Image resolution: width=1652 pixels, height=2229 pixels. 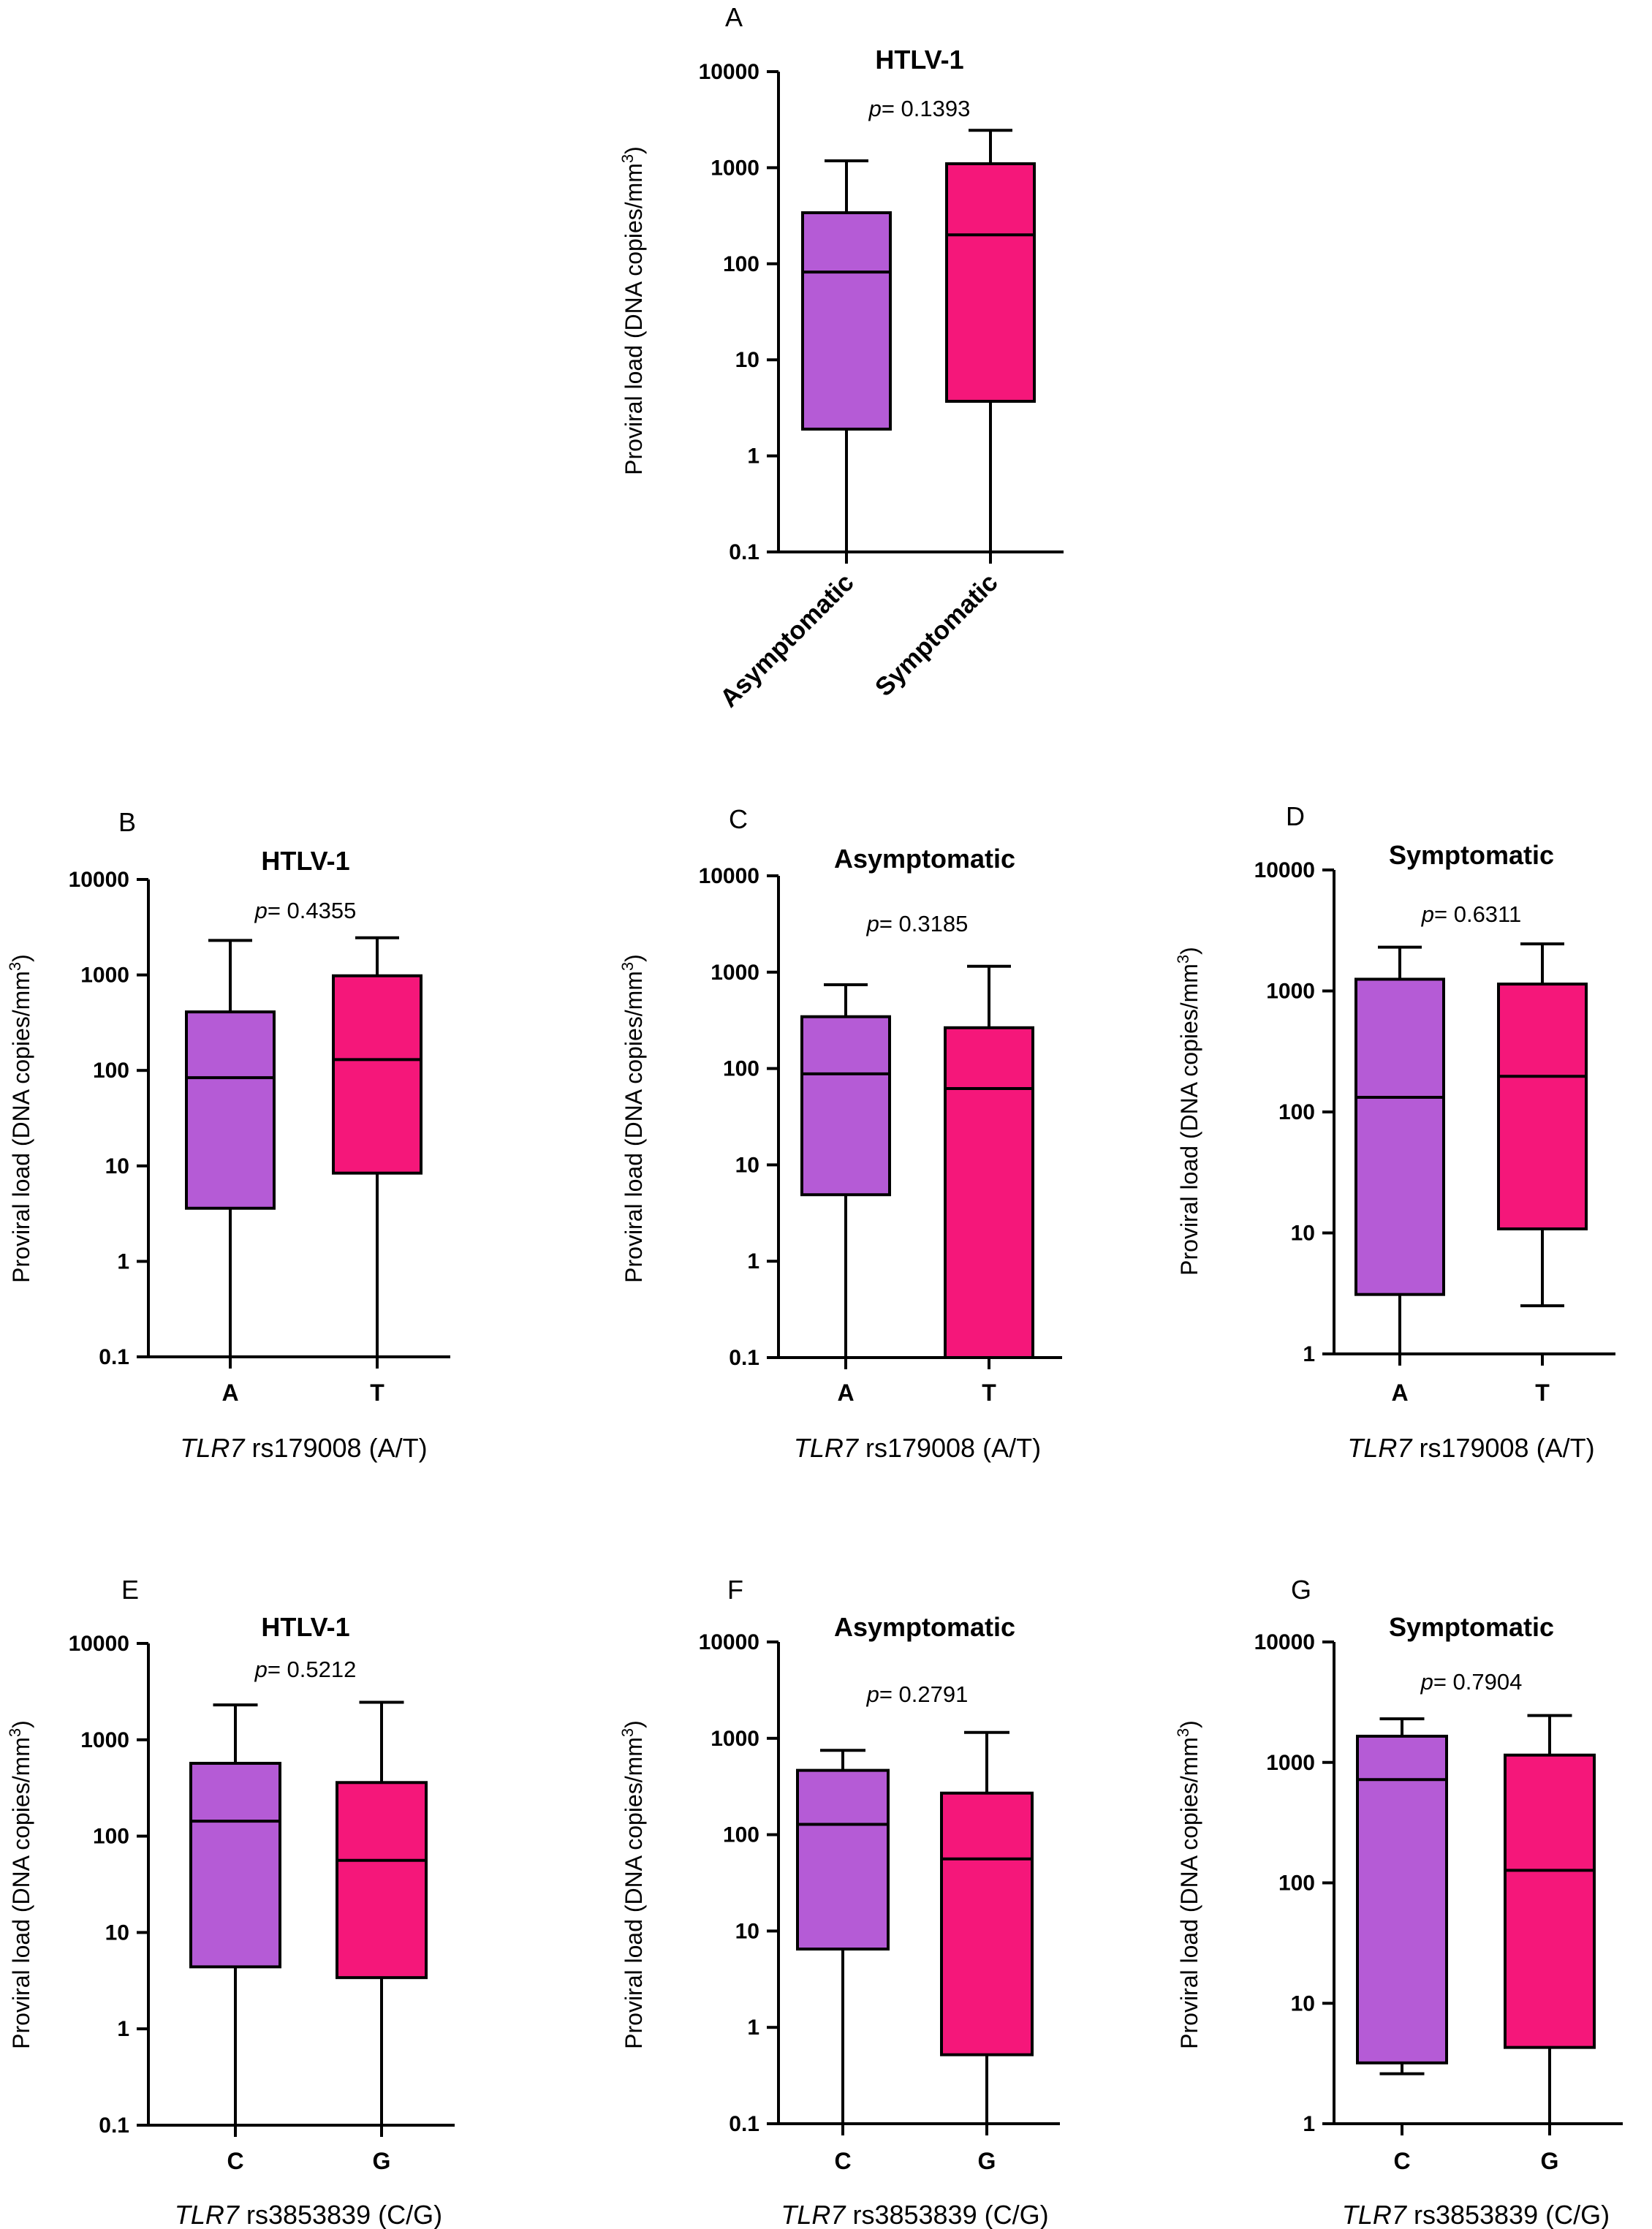 What do you see at coordinates (313, 1669) in the screenshot?
I see `p-value-number: = 0.5212` at bounding box center [313, 1669].